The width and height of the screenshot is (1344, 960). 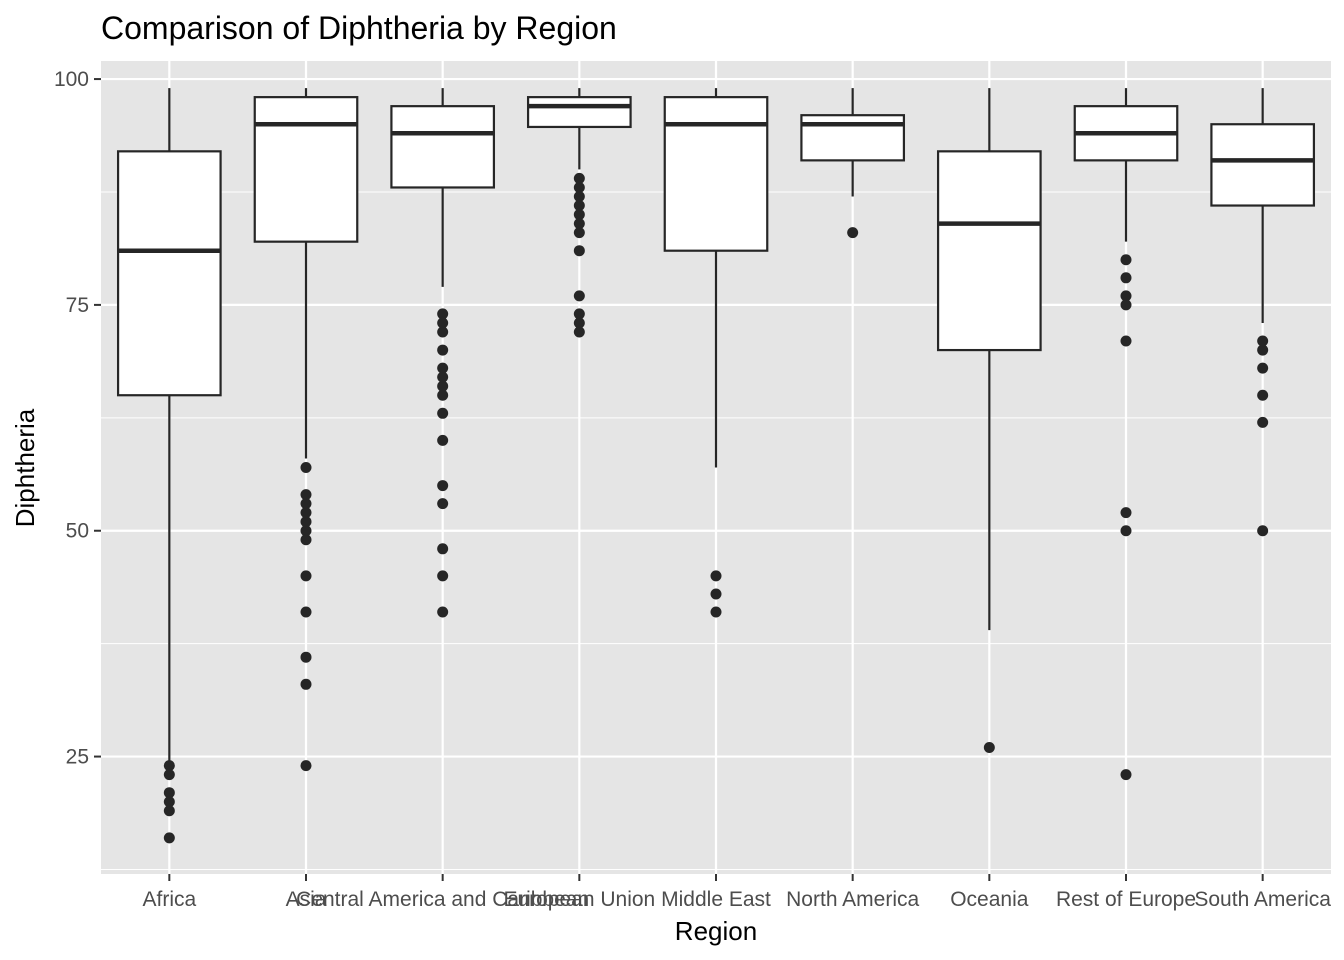 What do you see at coordinates (852, 899) in the screenshot?
I see `x-tick-label: North America` at bounding box center [852, 899].